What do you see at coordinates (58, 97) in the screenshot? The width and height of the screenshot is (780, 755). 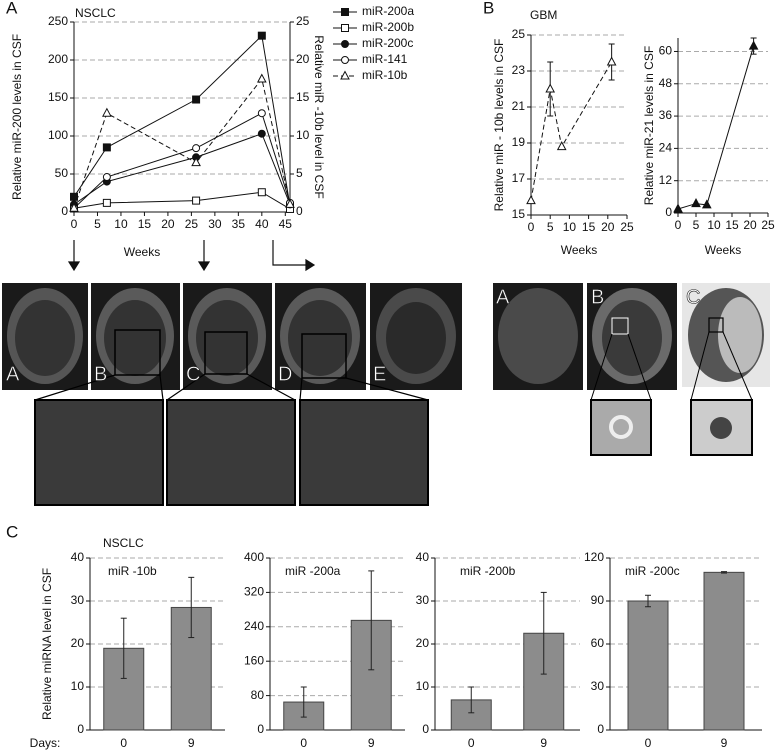 I see `y-tick-label: 150` at bounding box center [58, 97].